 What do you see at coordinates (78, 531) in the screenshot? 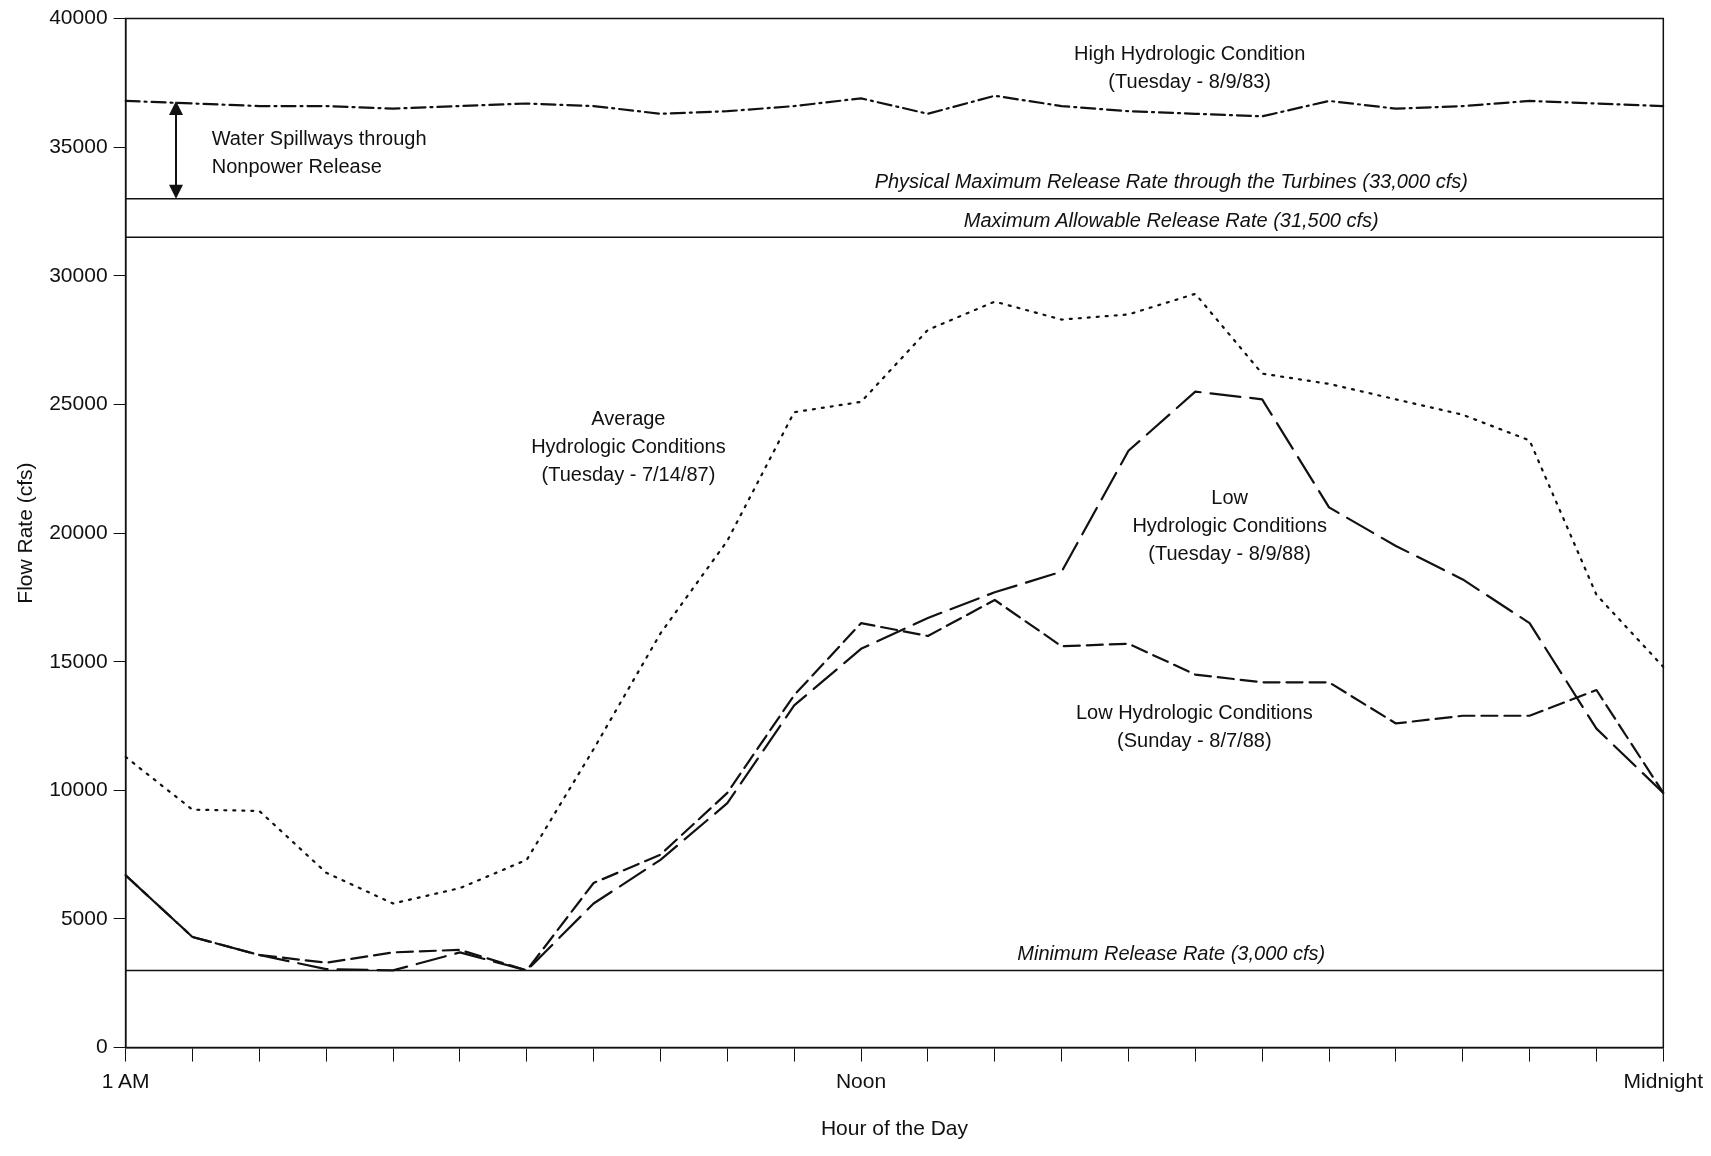
I see `y-tick-label: 20000` at bounding box center [78, 531].